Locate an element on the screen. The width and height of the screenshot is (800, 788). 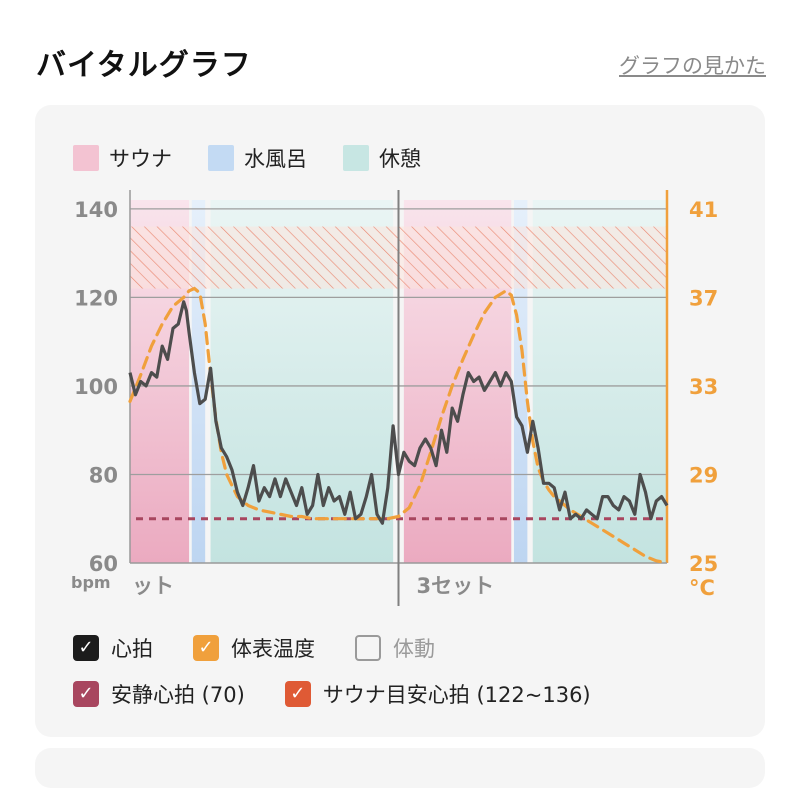
sauna-target-hr-checkbox: ✓ is located at coordinates (297, 694).